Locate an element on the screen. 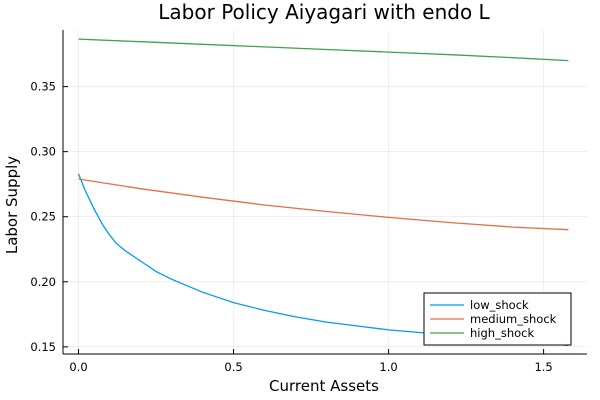  x-tick-label: 1.5 is located at coordinates (543, 367).